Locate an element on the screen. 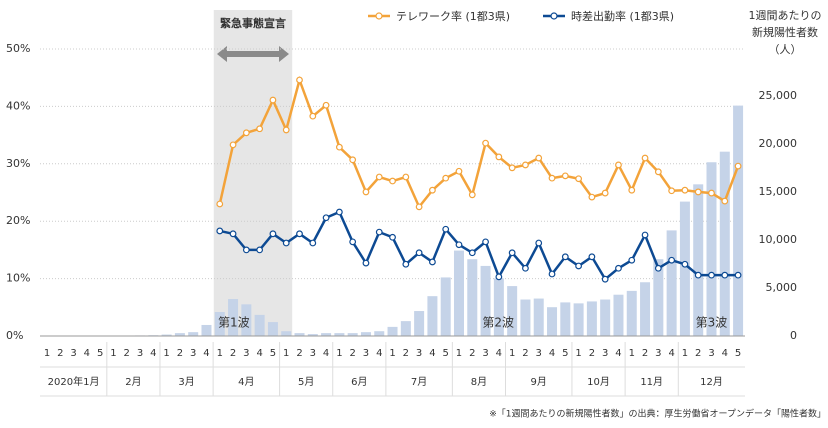 The image size is (828, 428). legend-label: テレワーク率 (1都3県) is located at coordinates (453, 16).